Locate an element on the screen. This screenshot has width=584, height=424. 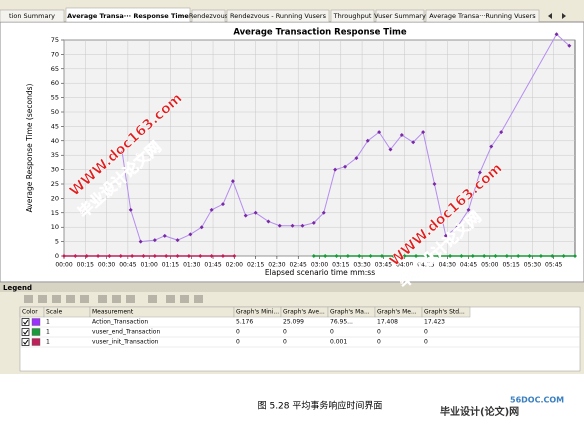
tab-scroll-left is located at coordinates (550, 16).